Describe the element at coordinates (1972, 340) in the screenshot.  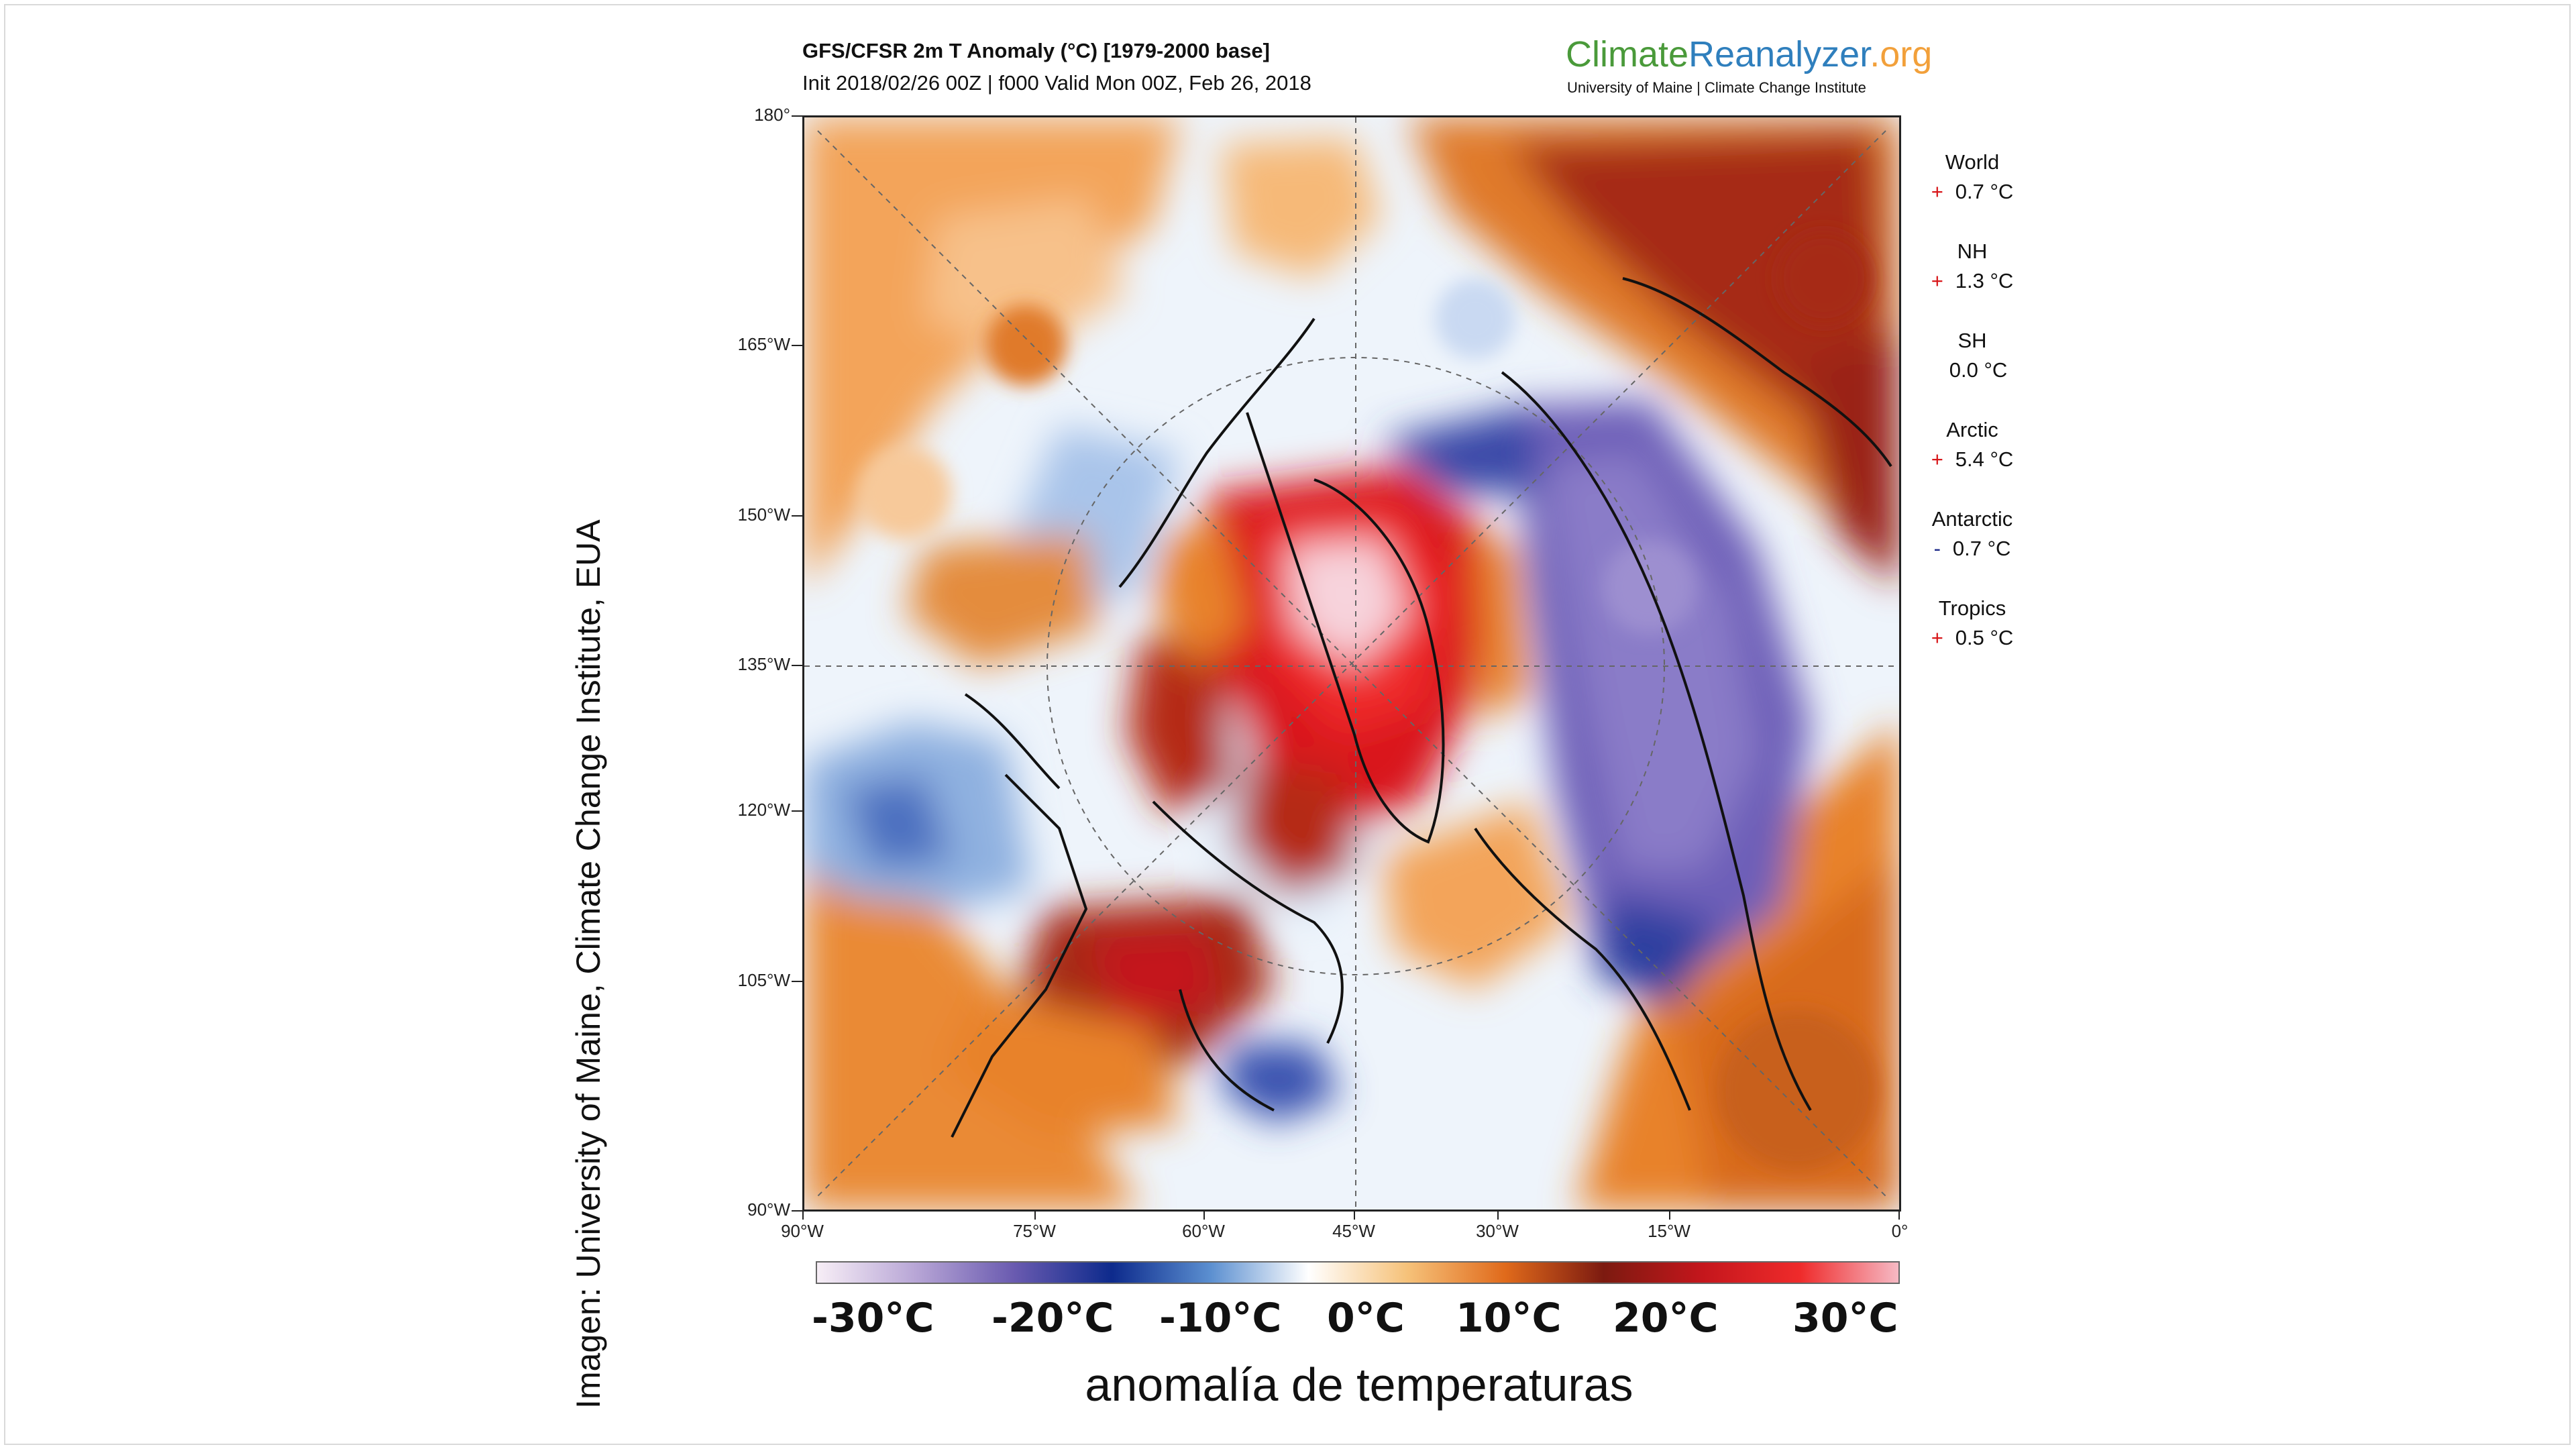
I see `stat-region: SH` at that location.